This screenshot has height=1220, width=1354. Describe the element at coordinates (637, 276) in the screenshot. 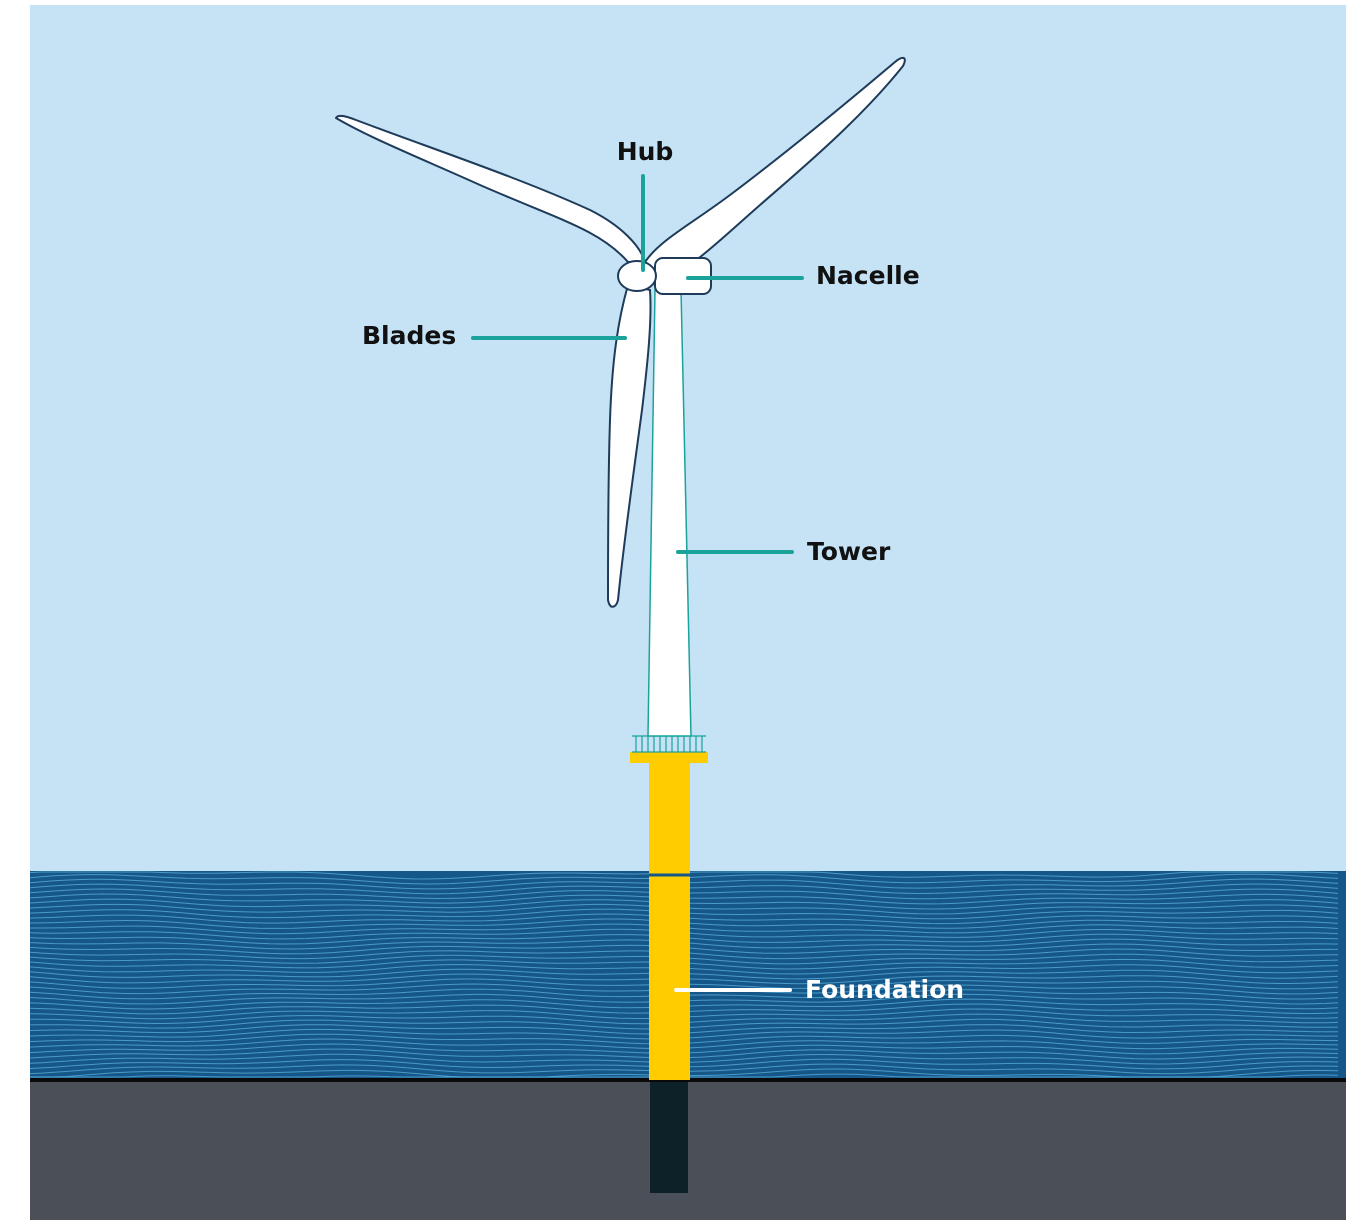

I see `hub` at that location.